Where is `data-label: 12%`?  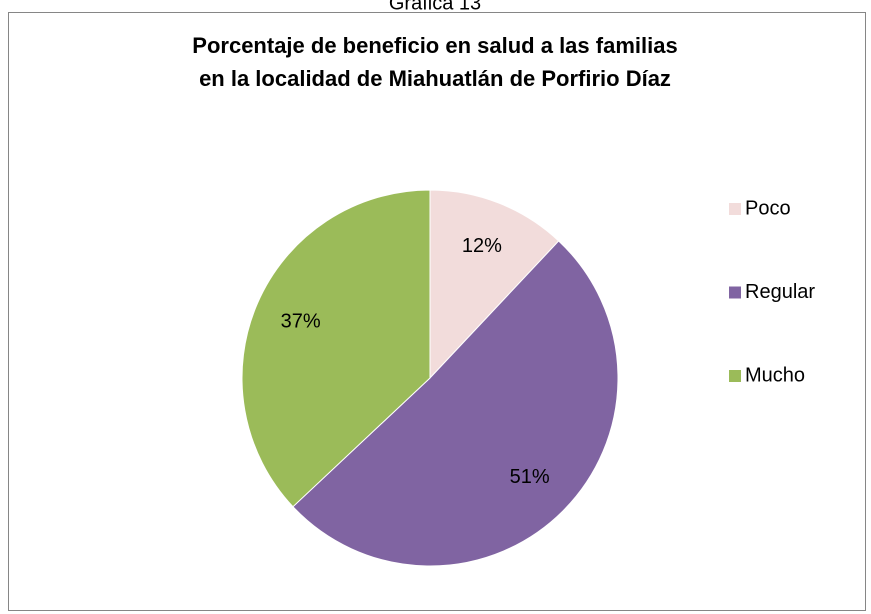 data-label: 12% is located at coordinates (482, 246).